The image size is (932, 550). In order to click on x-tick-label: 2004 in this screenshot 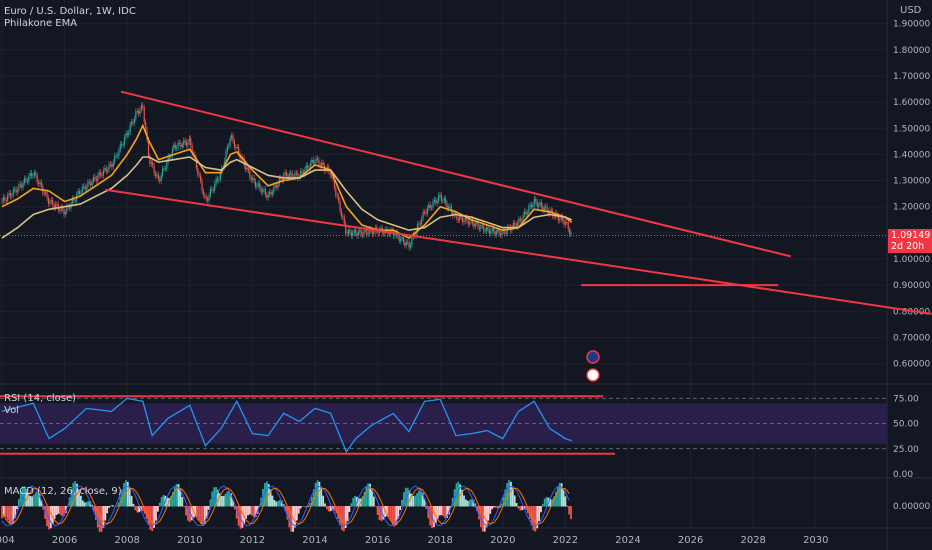, I will do `click(7, 540)`.